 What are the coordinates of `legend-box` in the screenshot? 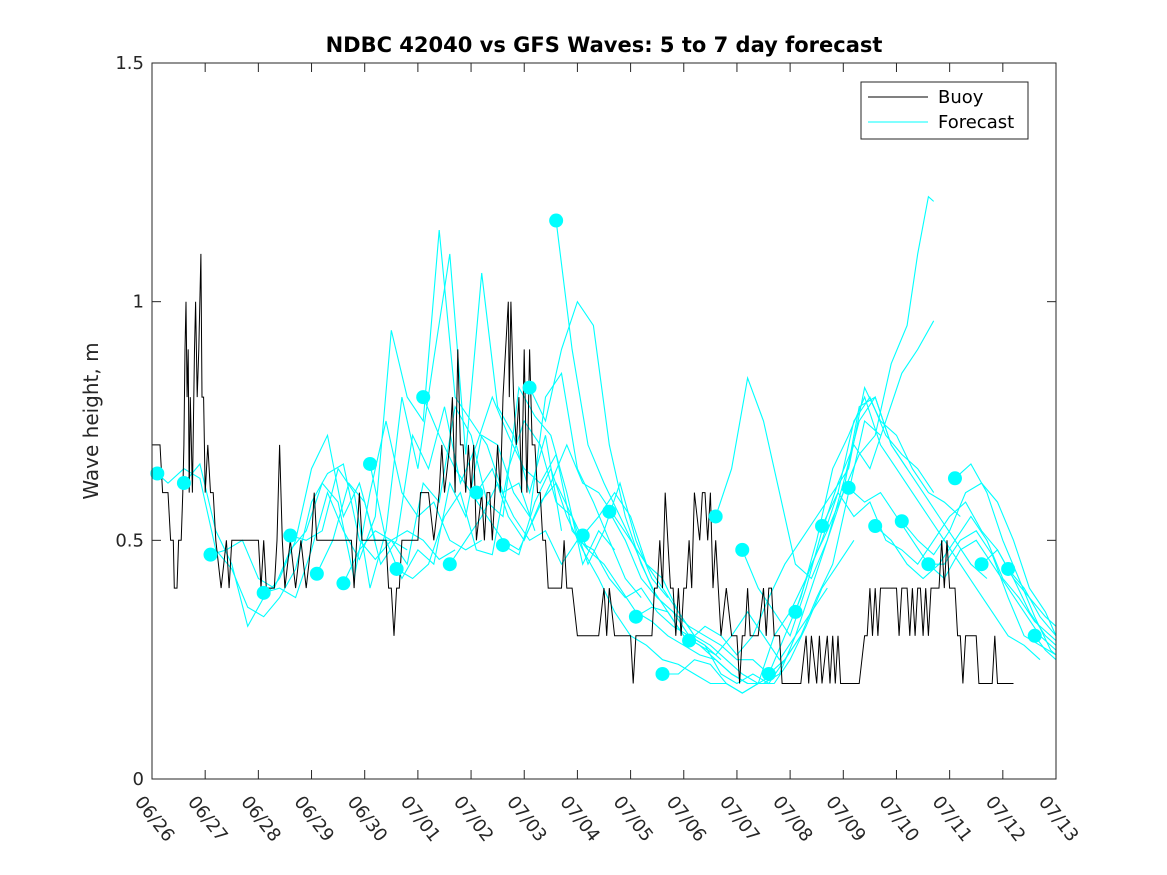 It's located at (944, 110).